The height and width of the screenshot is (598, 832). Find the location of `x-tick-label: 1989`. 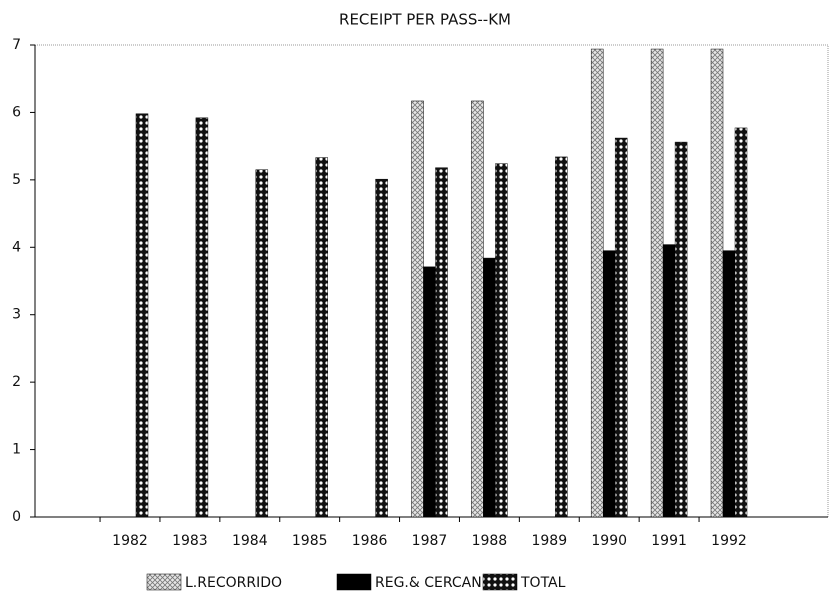

x-tick-label: 1989 is located at coordinates (549, 541).